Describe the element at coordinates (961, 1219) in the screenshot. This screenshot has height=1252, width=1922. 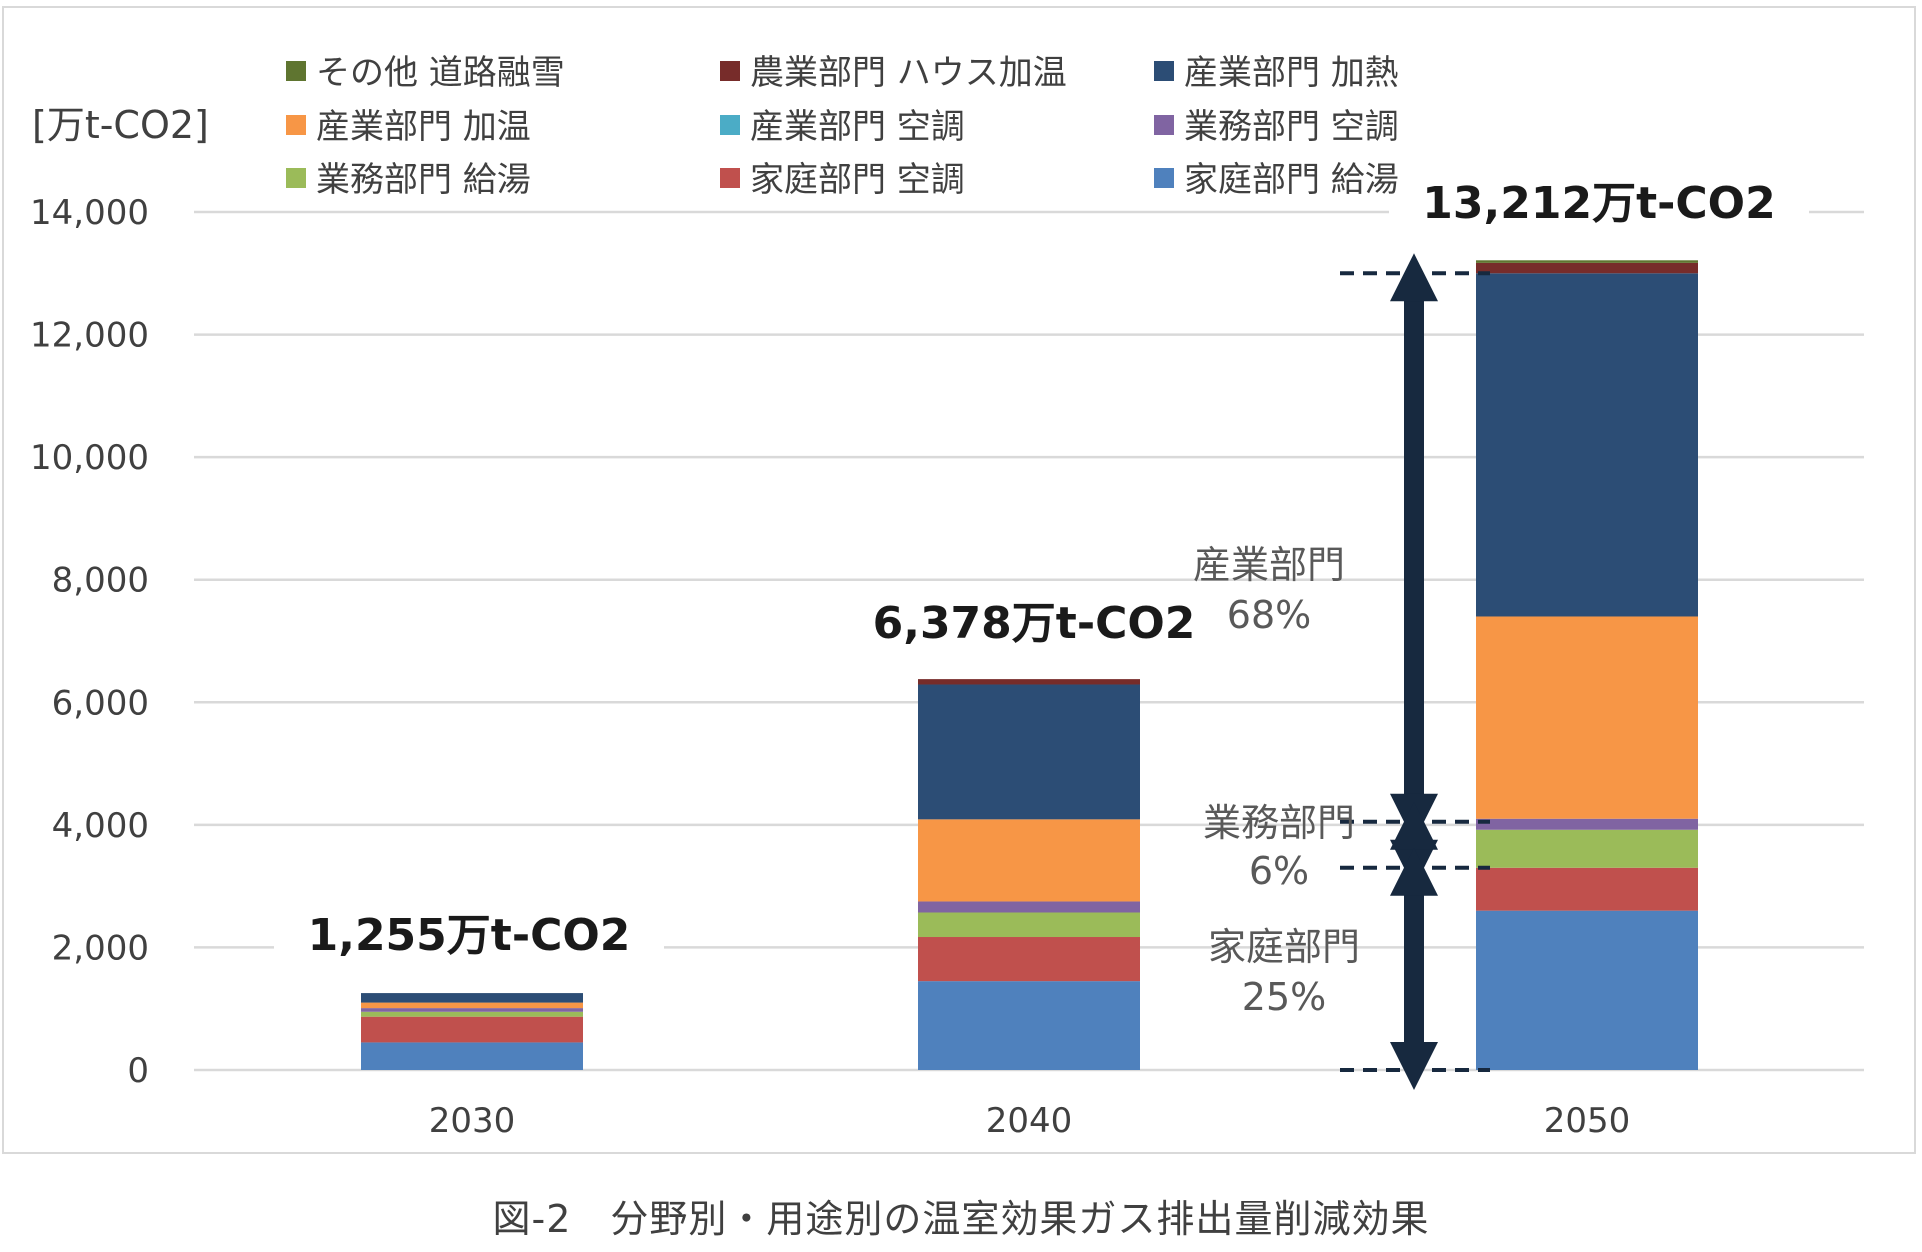
I see `figure-caption: 図-2 分野別・用途別の温室効果ガス排出量削減効果` at that location.